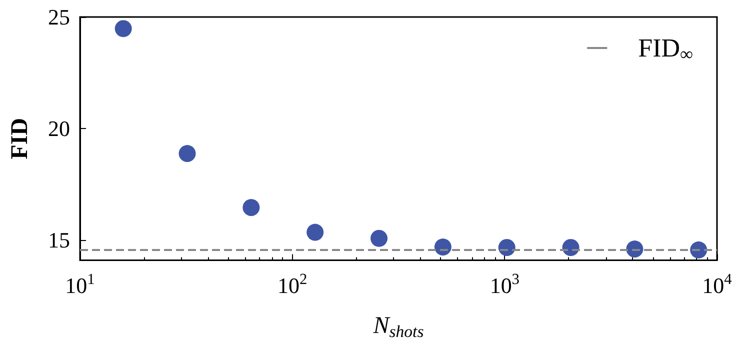  I want to click on y-tick-label: 15, so click(59, 240).